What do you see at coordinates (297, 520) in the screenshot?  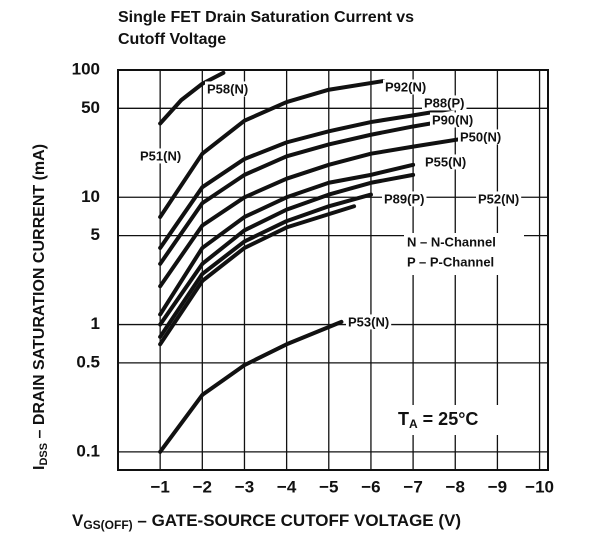 I see `x-label-rest: – GATE-SOURCE CUTOFF VOLTAGE (V)` at bounding box center [297, 520].